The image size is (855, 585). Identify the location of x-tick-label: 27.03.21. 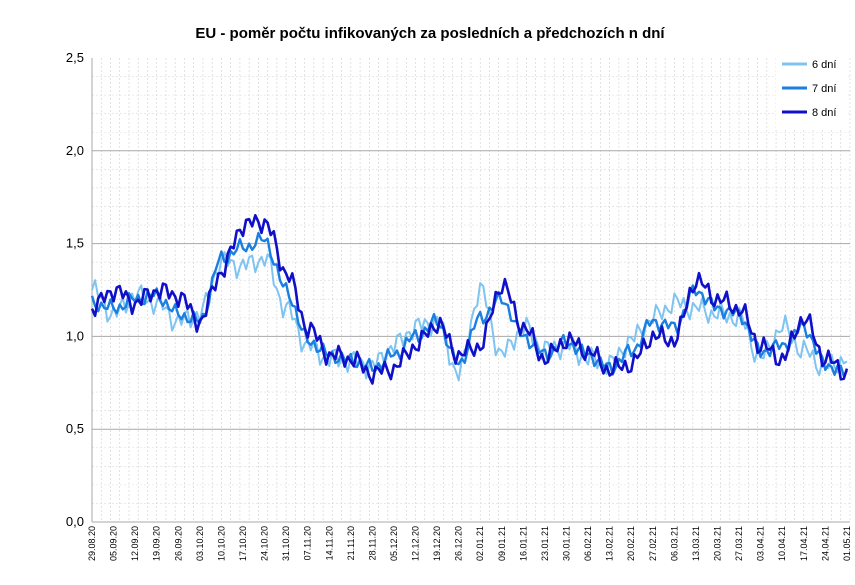
(739, 543).